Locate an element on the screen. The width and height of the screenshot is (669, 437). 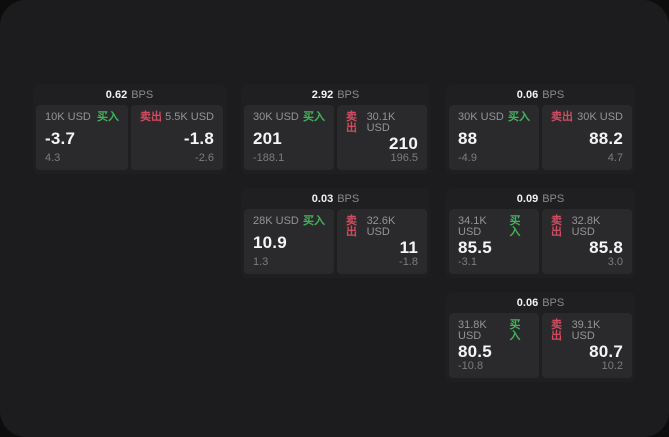
sell-amount: 5.5K USD is located at coordinates (189, 117).